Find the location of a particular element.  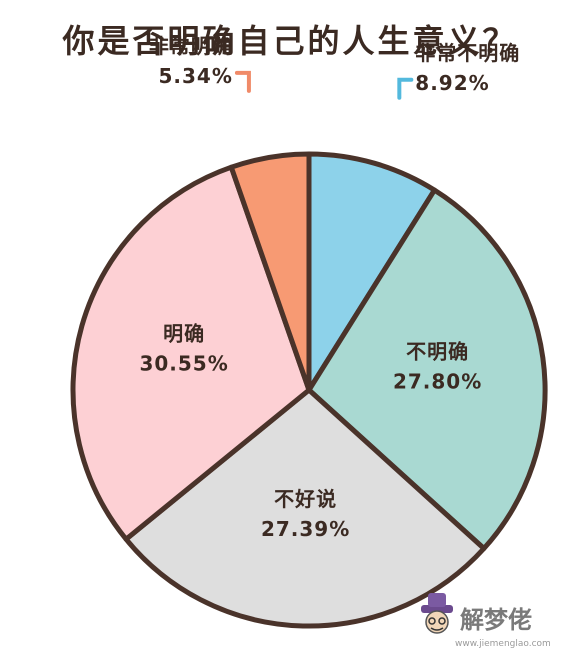

watermark-url: www.jiemenglao.com is located at coordinates (503, 644).